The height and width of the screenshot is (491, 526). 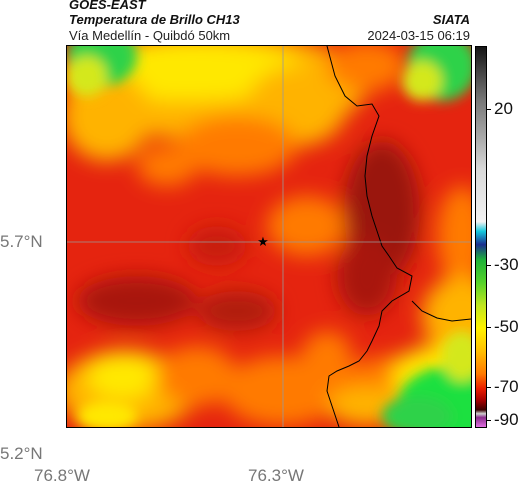 I want to click on datetime-label: 2024-03-15 06:19, so click(x=418, y=35).